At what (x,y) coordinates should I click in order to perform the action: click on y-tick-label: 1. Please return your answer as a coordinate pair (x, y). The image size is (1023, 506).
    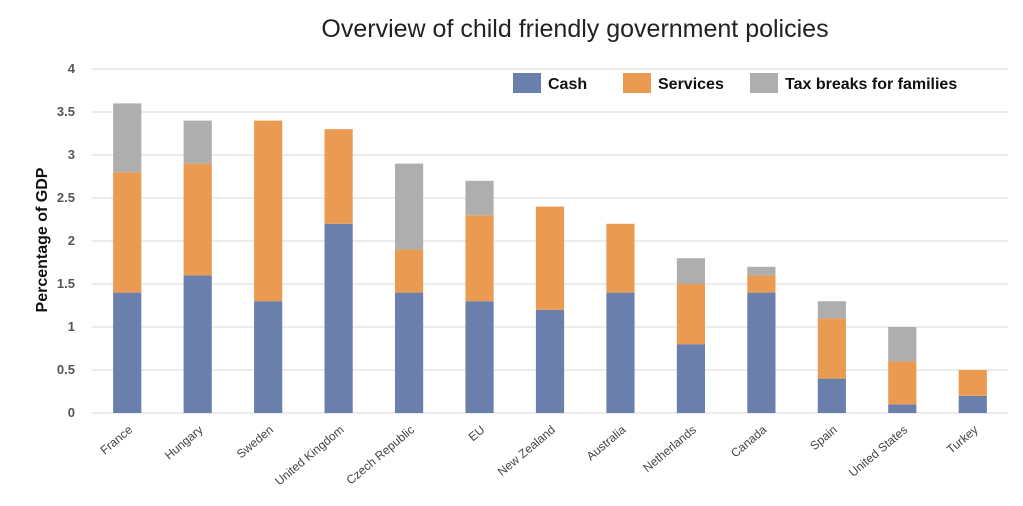
    Looking at the image, I should click on (71, 326).